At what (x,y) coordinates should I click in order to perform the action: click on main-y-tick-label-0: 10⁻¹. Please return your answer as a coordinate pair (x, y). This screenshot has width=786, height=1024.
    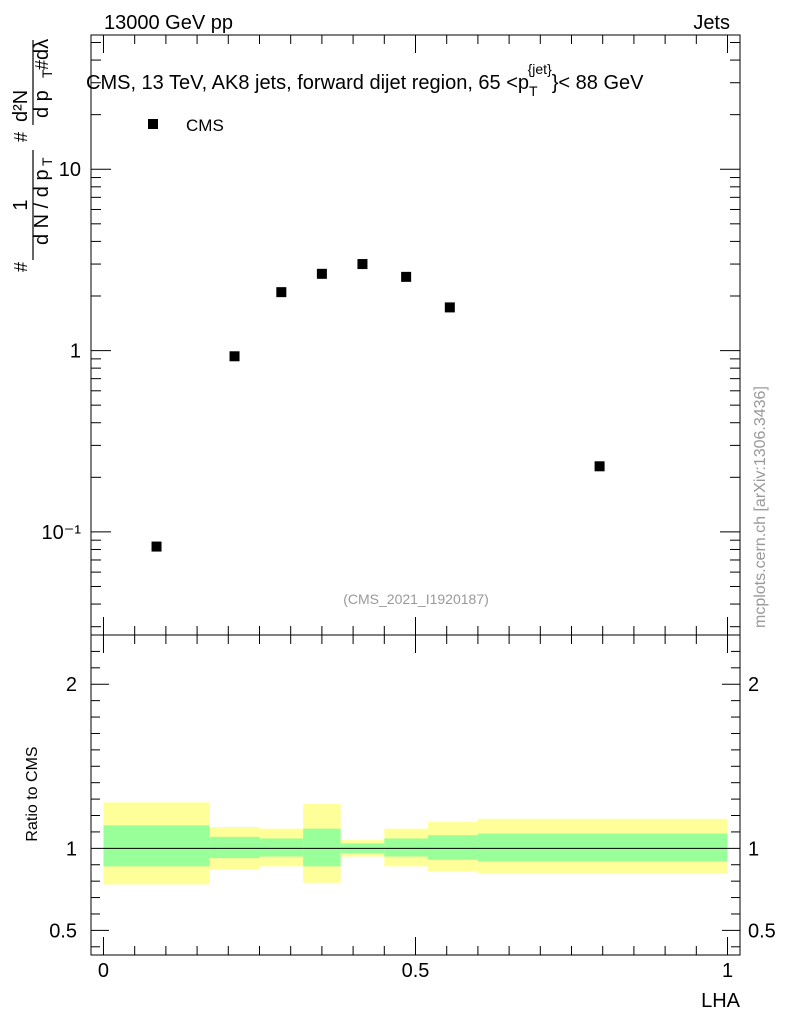
    Looking at the image, I should click on (62, 533).